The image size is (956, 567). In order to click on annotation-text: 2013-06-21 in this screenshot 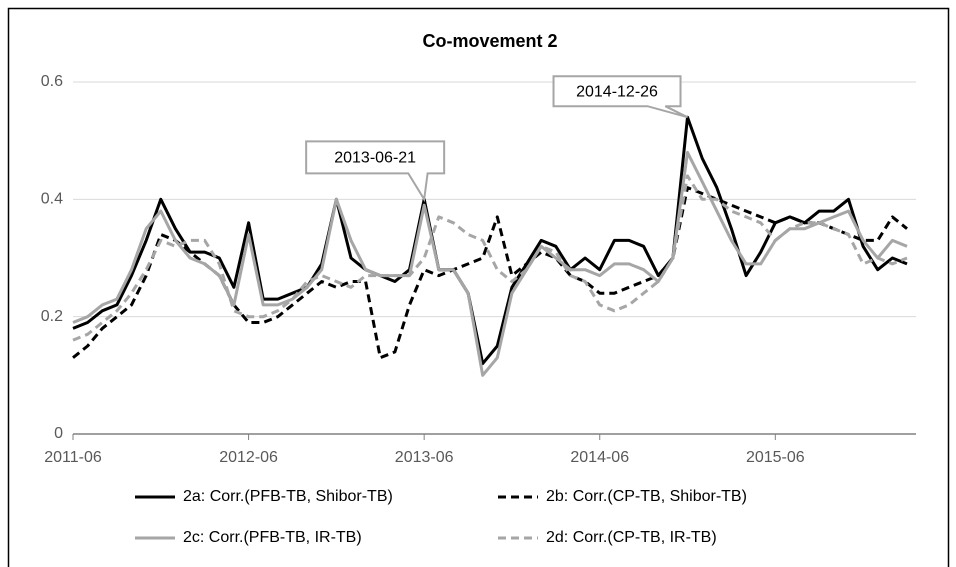, I will do `click(375, 158)`.